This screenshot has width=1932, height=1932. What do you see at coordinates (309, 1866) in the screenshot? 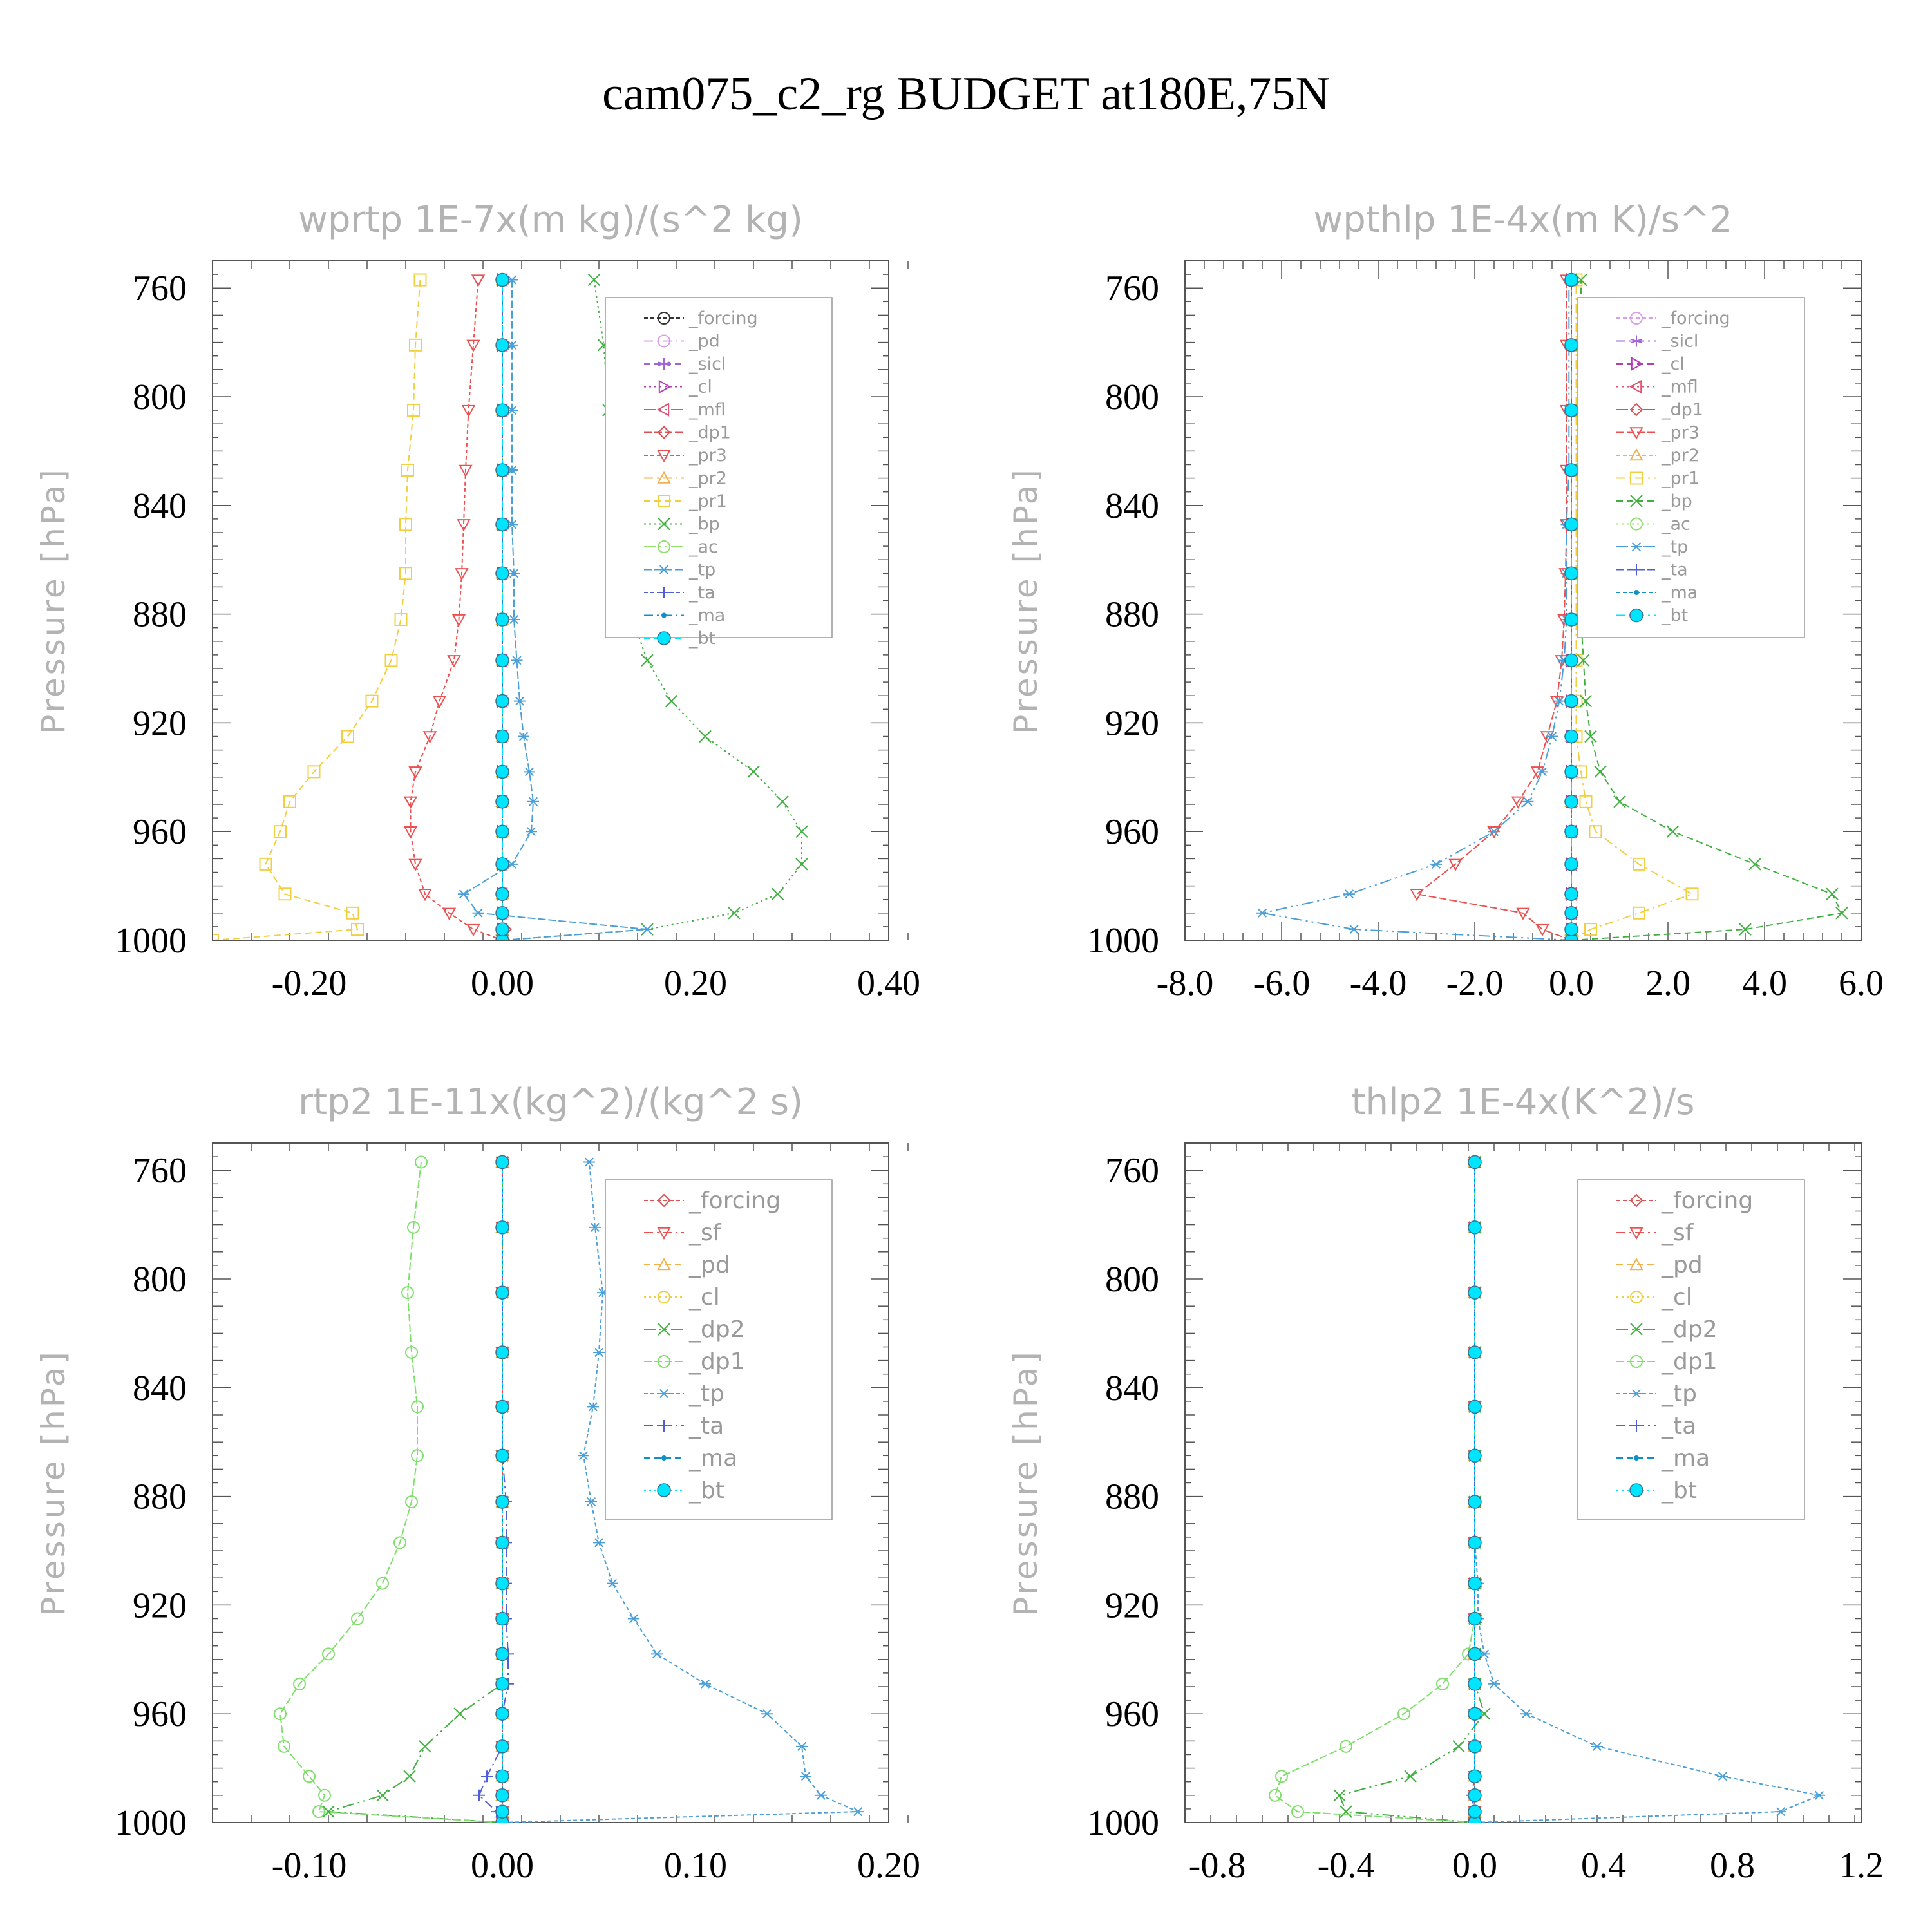
I see `x-tick-label: -0.10` at bounding box center [309, 1866].